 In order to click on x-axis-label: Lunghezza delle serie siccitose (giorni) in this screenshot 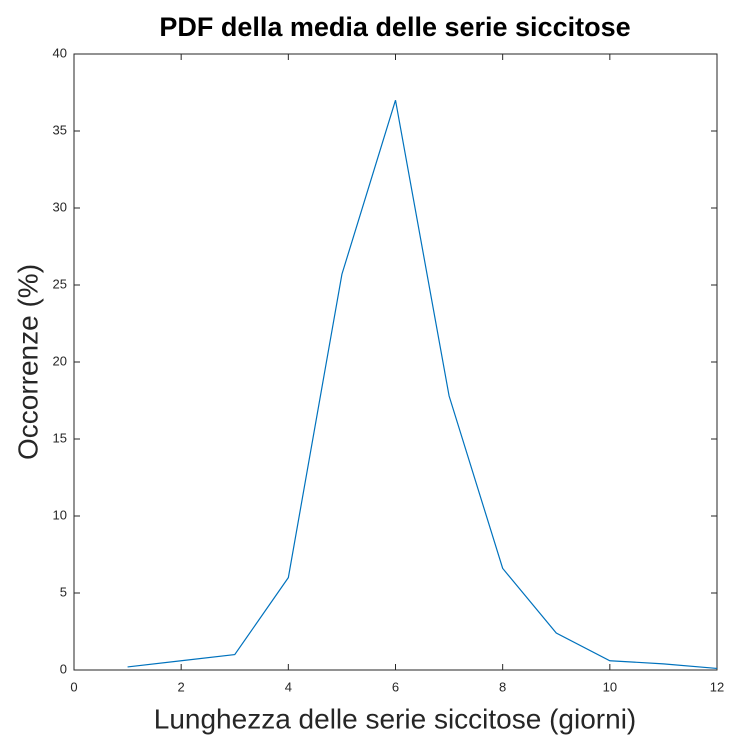, I will do `click(395, 718)`.